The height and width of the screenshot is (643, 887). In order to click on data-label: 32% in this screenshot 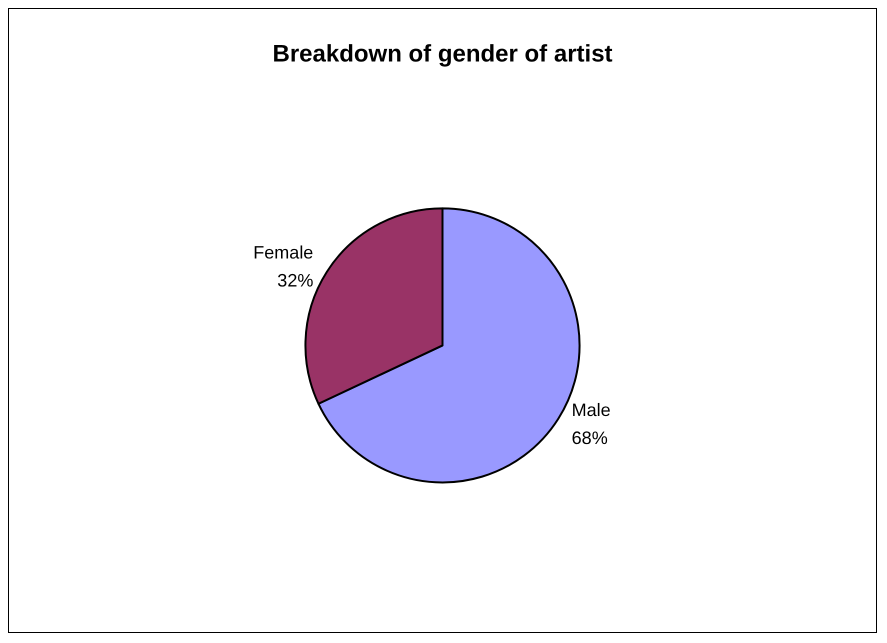, I will do `click(295, 280)`.